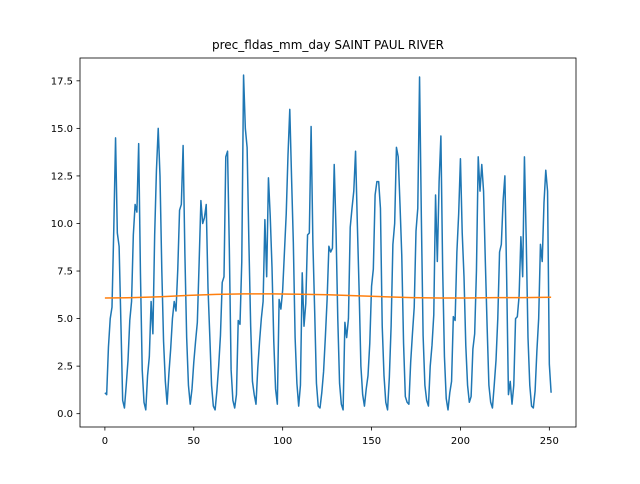 This screenshot has width=640, height=484. I want to click on y-tick-label: 17.5, so click(62, 81).